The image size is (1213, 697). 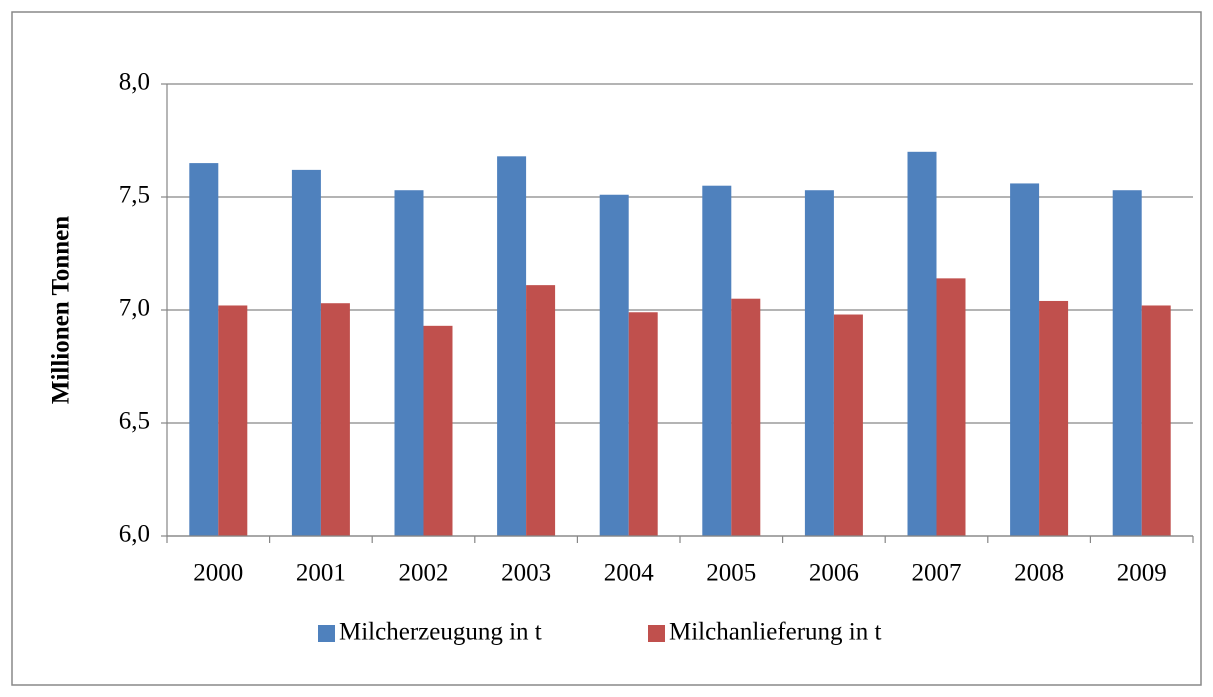 I want to click on legend-label: Milchanlieferung in t, so click(x=775, y=632).